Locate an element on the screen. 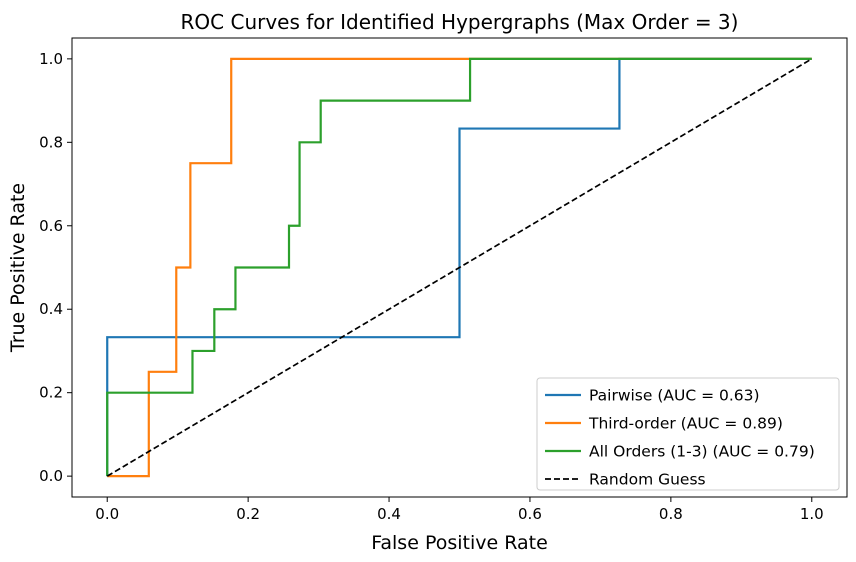 Image resolution: width=856 pixels, height=562 pixels. y-tick-label: 0.6 is located at coordinates (51, 226).